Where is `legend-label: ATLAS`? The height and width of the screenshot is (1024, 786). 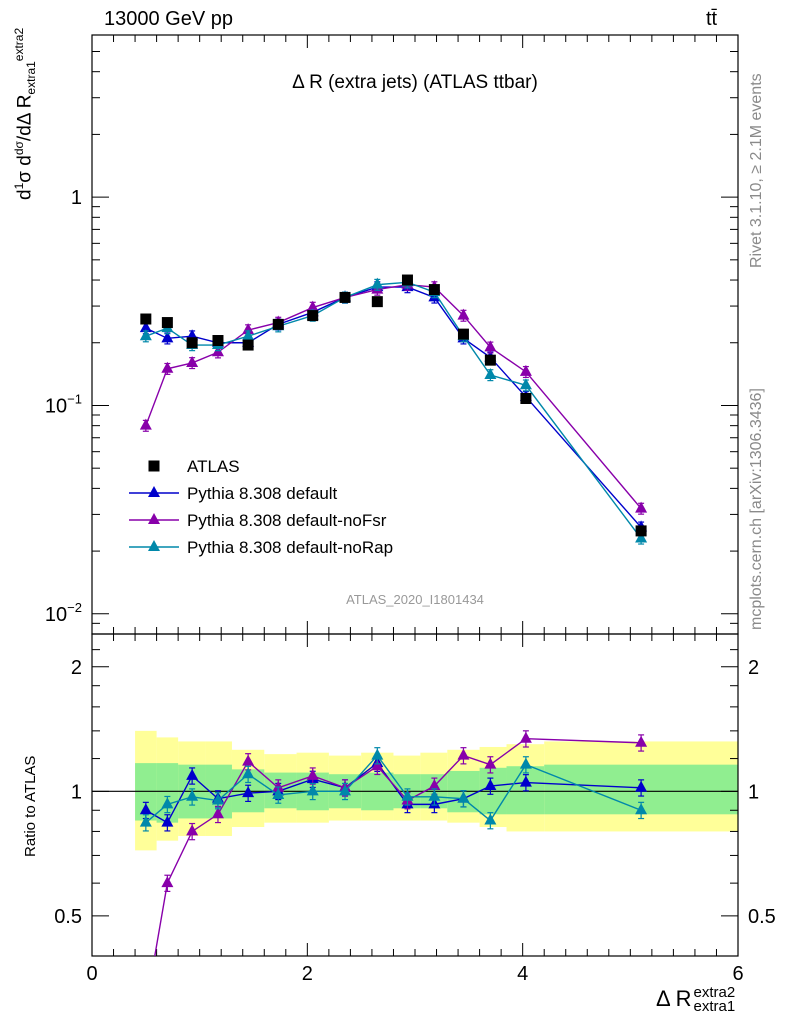 legend-label: ATLAS is located at coordinates (213, 466).